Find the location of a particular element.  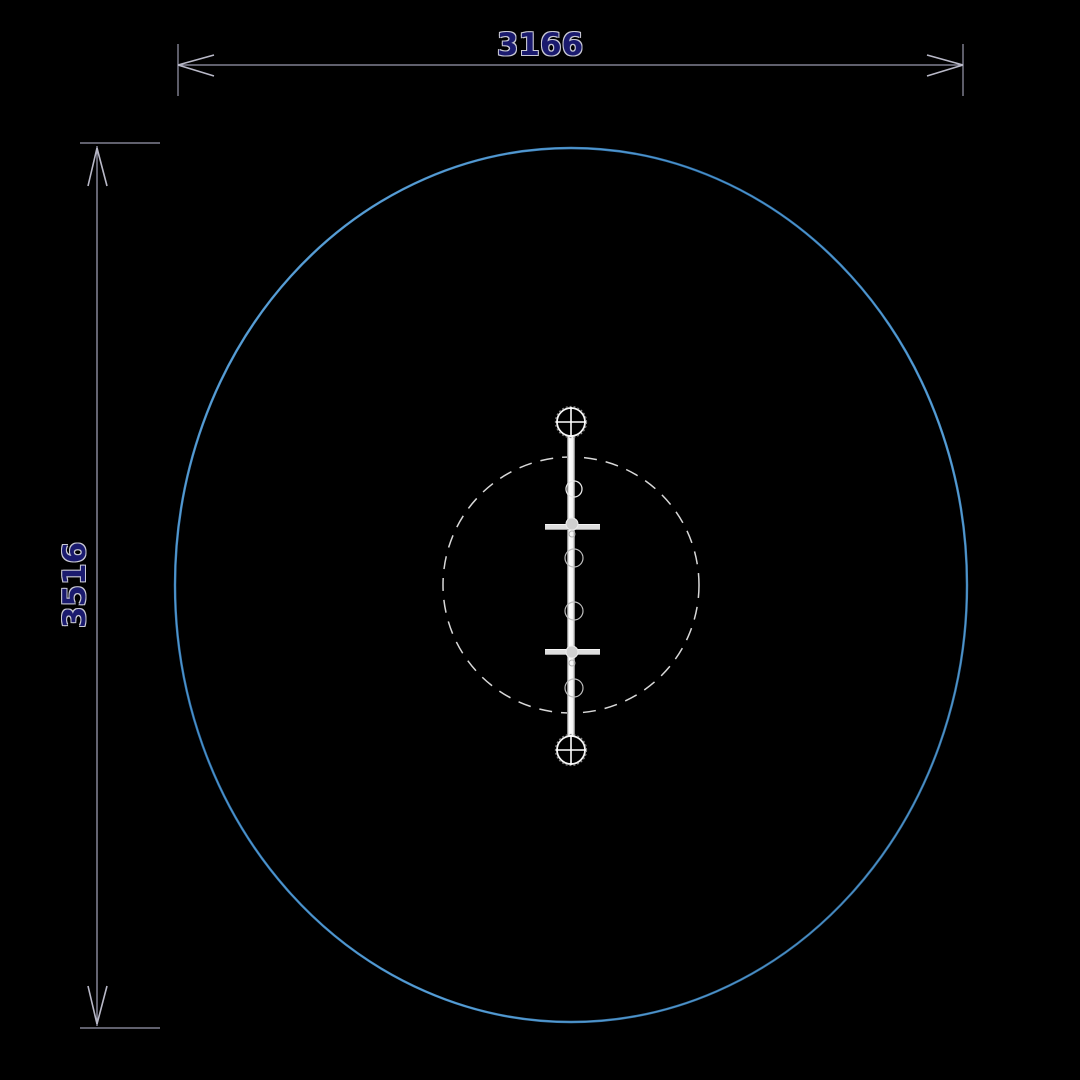

arrowhead-down-icon is located at coordinates (97, 1005).